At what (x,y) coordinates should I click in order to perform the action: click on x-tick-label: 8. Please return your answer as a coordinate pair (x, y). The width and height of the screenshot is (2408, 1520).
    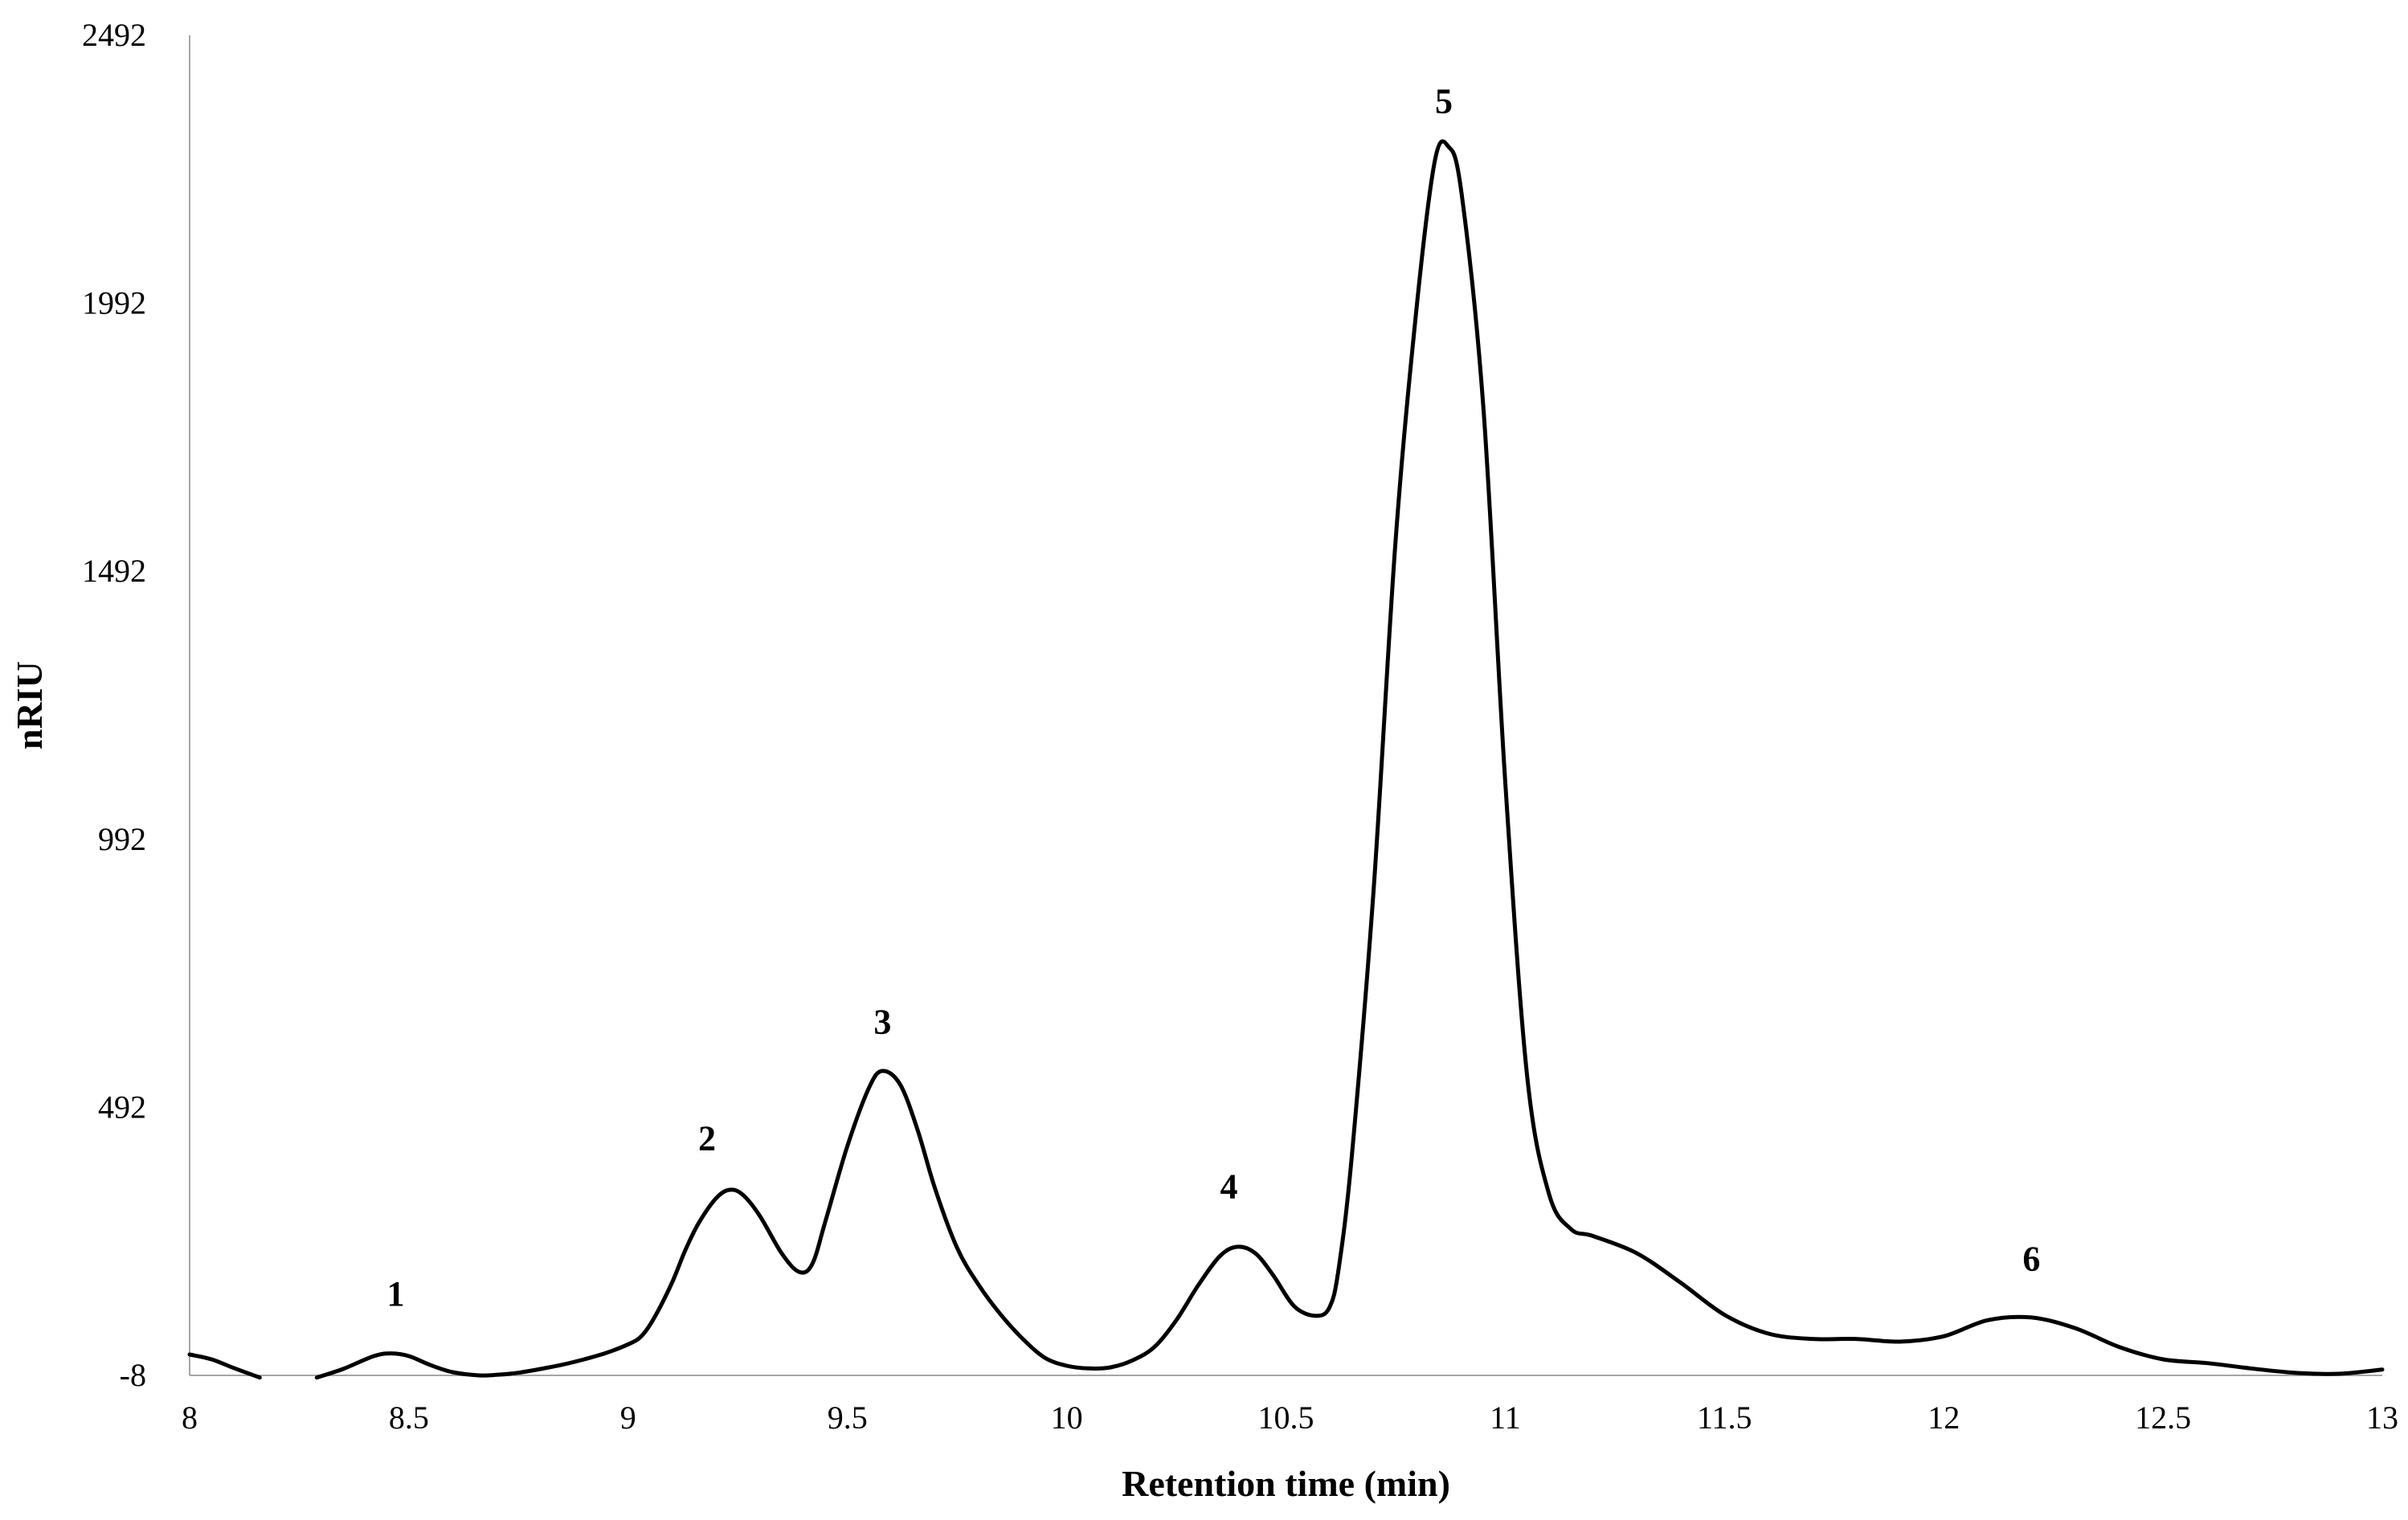
    Looking at the image, I should click on (190, 1417).